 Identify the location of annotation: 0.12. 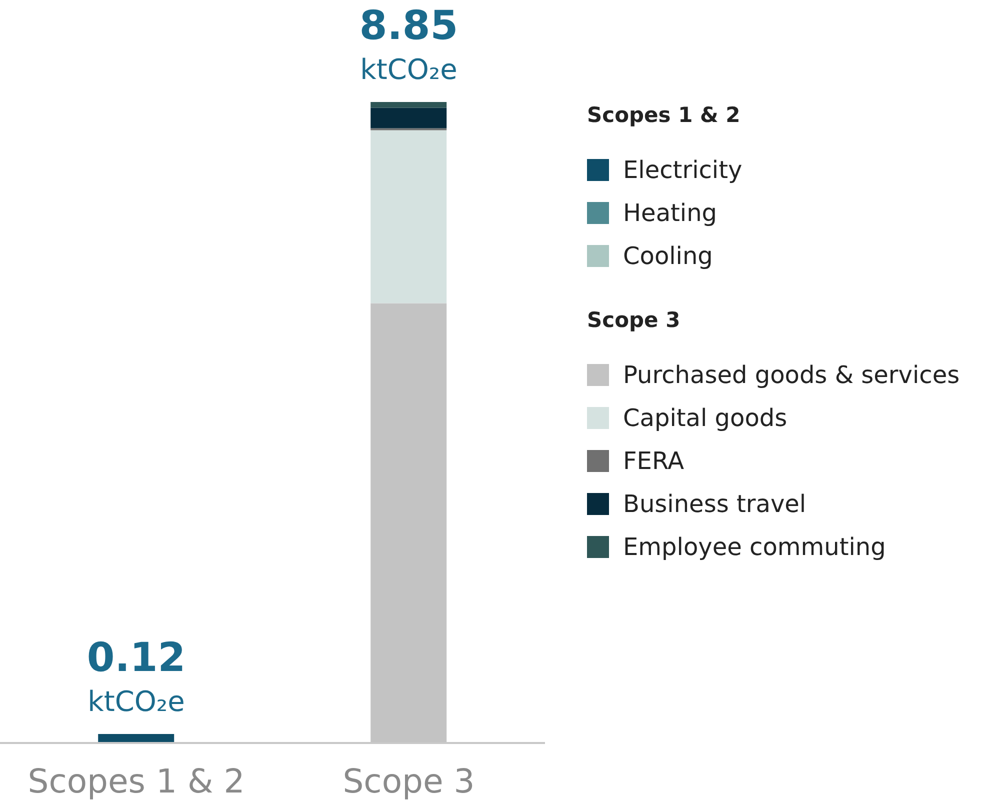
(136, 658).